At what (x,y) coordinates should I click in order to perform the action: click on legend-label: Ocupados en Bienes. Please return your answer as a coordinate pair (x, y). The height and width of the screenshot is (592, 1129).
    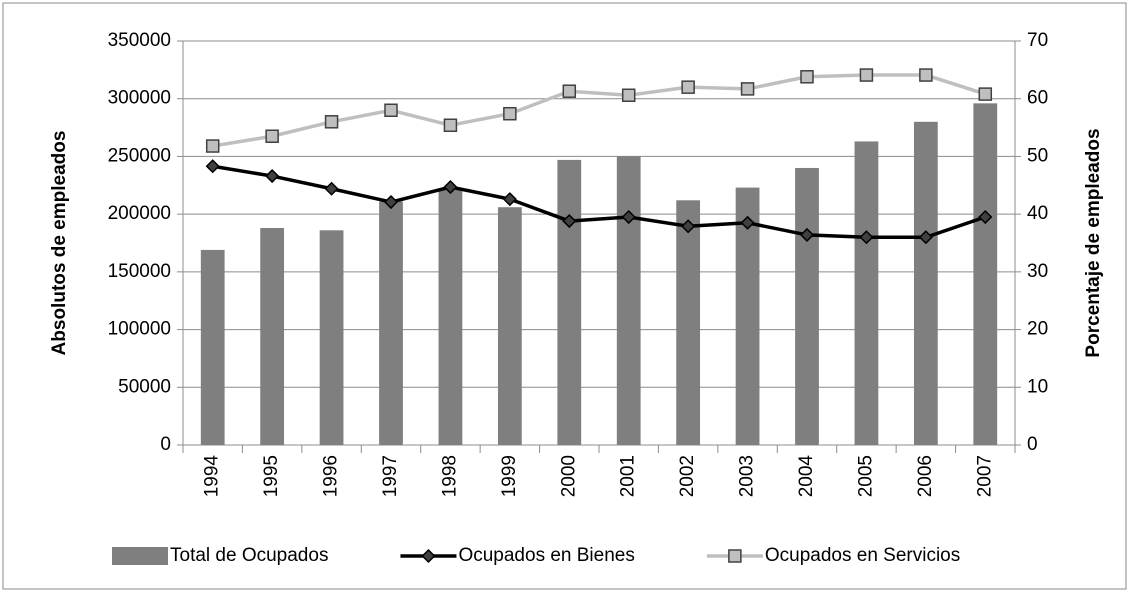
    Looking at the image, I should click on (546, 555).